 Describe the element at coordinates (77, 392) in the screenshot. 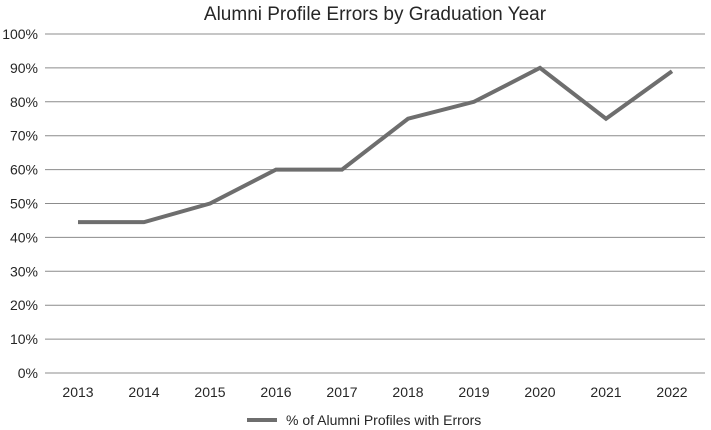

I see `x-tick-label: 2013` at that location.